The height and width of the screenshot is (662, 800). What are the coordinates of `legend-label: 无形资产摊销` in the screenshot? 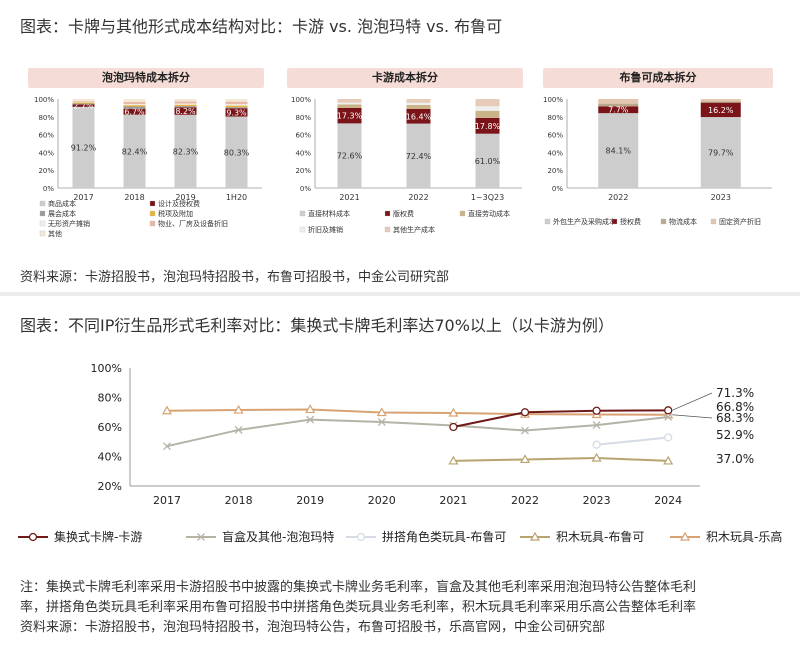 It's located at (69, 223).